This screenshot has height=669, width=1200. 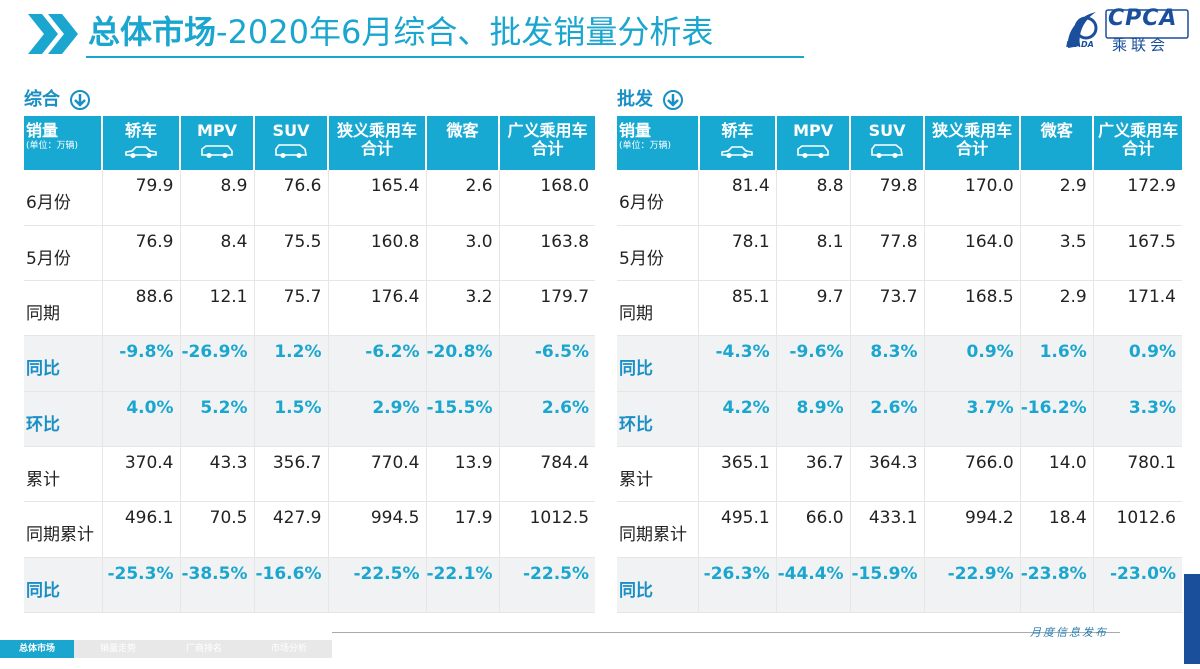 I want to click on nav-item-overall-market: 总体市场, so click(x=37, y=649).